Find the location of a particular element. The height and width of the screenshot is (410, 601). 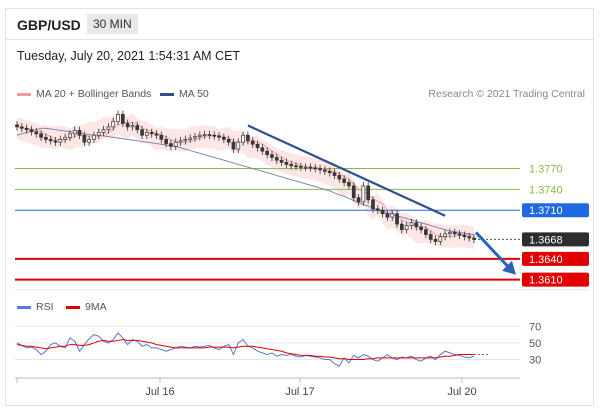

legend-bollinger: MA 20 + Bollinger Bands is located at coordinates (84, 94).